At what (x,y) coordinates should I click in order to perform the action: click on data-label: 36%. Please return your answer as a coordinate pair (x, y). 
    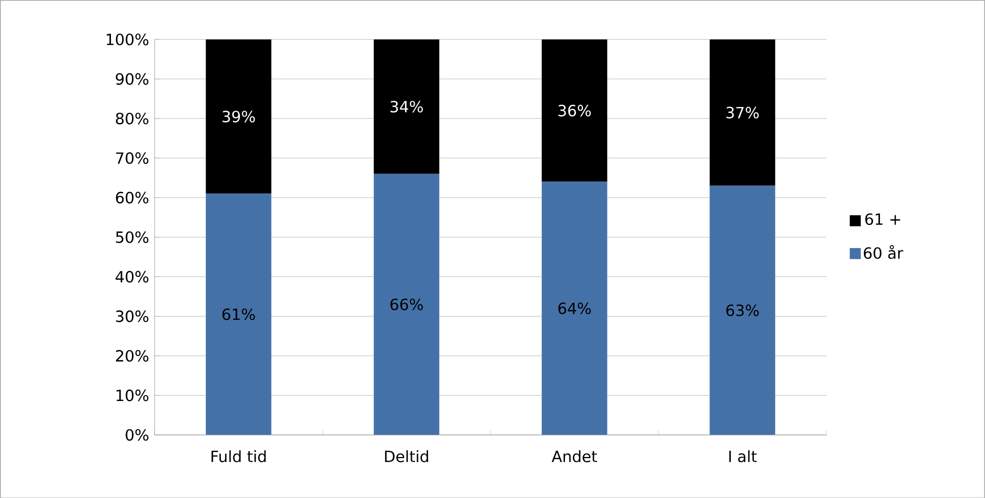
    Looking at the image, I should click on (574, 110).